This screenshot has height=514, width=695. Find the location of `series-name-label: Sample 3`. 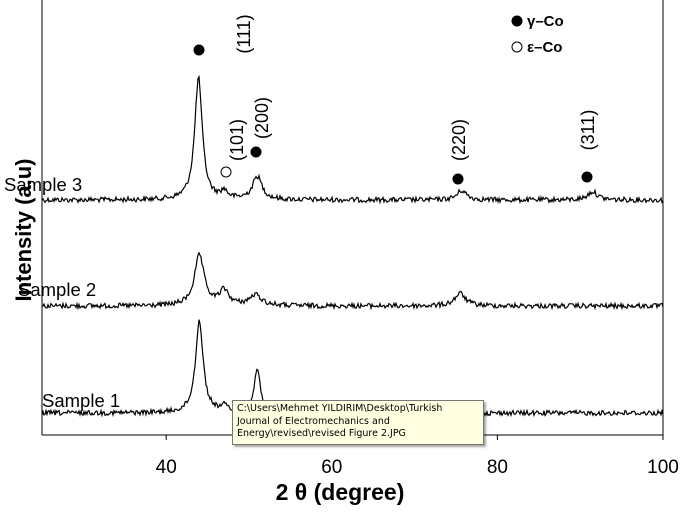

series-name-label: Sample 3 is located at coordinates (43, 184).